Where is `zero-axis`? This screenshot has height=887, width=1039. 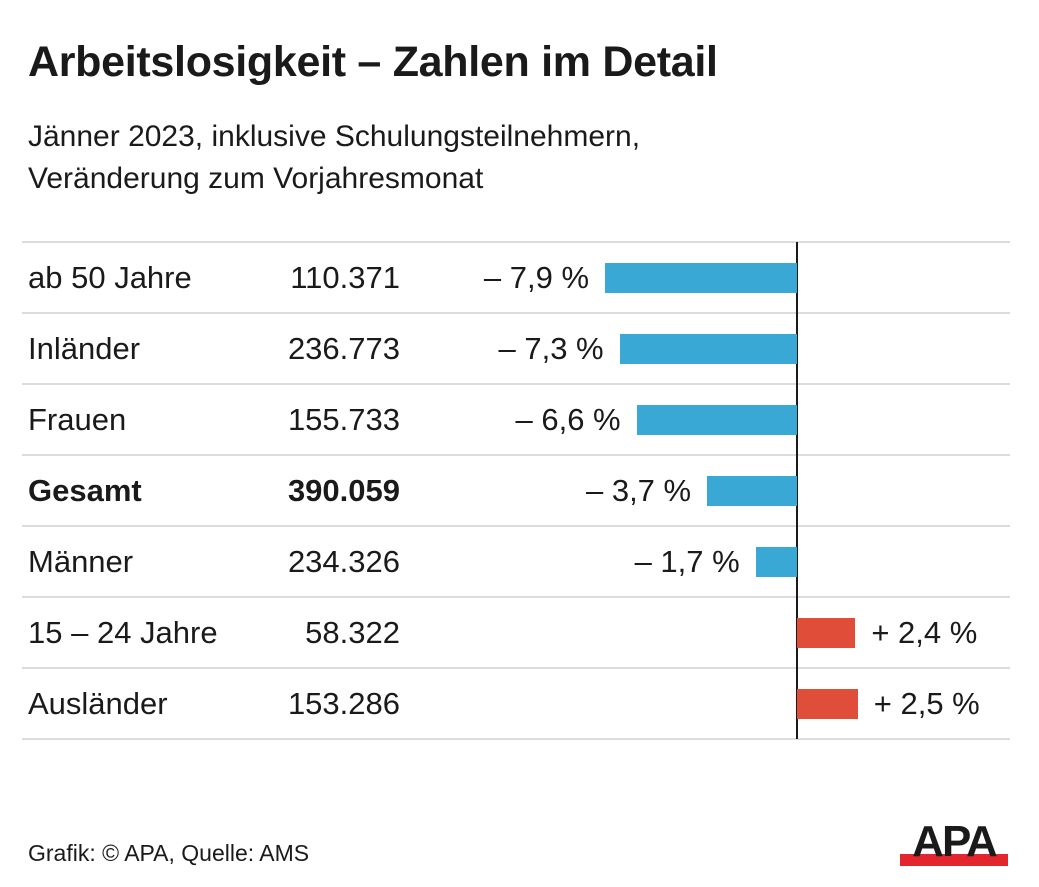 zero-axis is located at coordinates (797, 490).